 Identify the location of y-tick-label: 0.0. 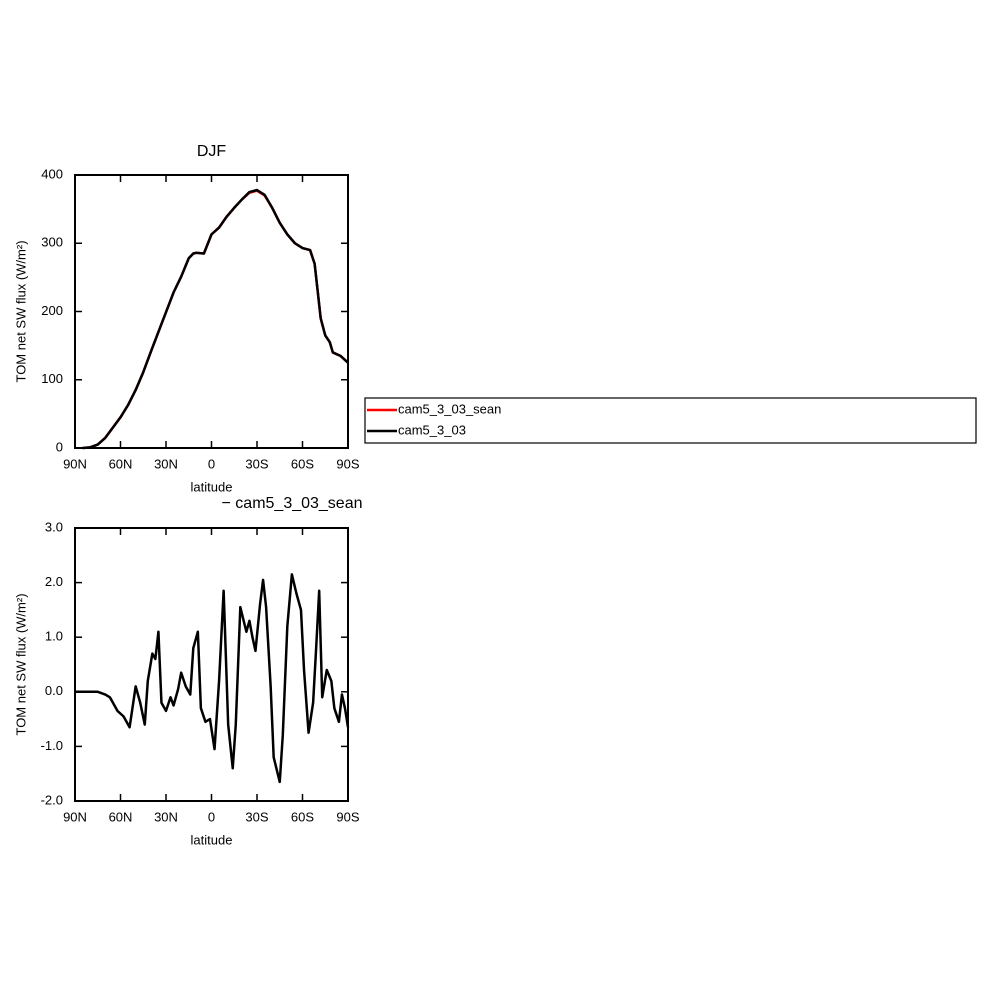
(54, 690).